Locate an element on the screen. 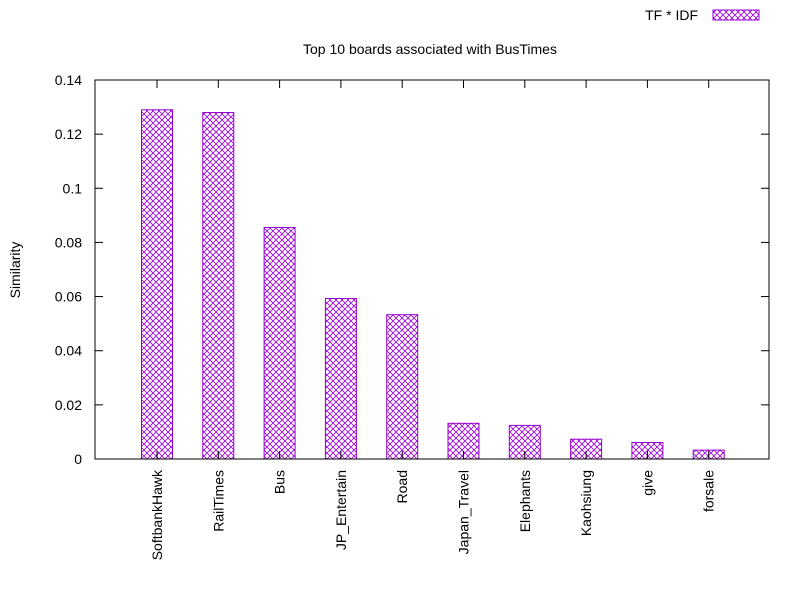 This screenshot has height=600, width=800. x-tick-label: Road is located at coordinates (402, 486).